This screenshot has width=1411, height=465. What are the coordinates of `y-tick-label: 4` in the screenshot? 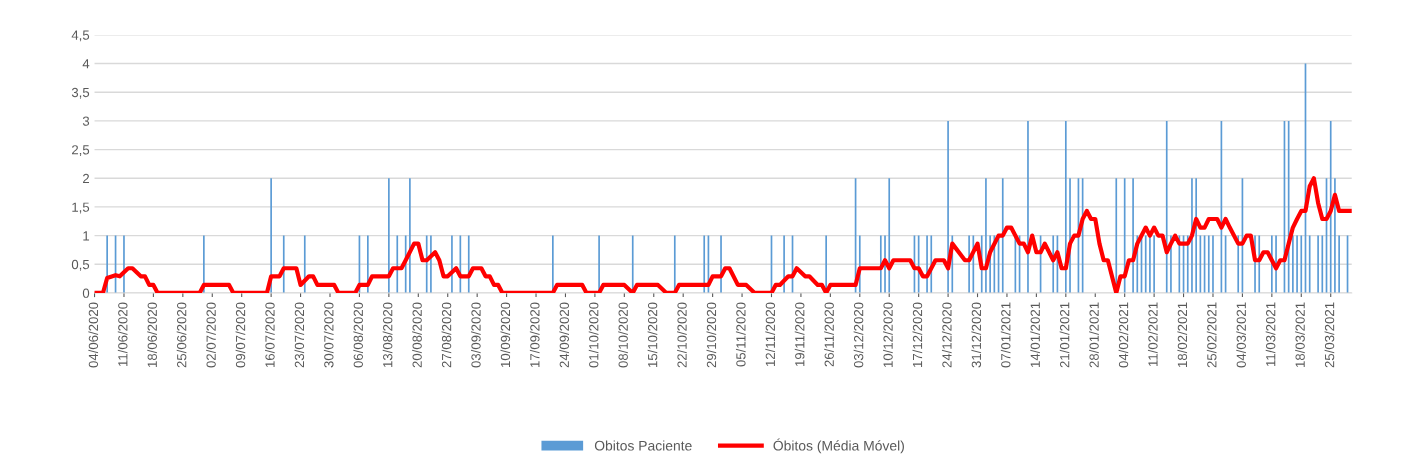 It's located at (86, 64).